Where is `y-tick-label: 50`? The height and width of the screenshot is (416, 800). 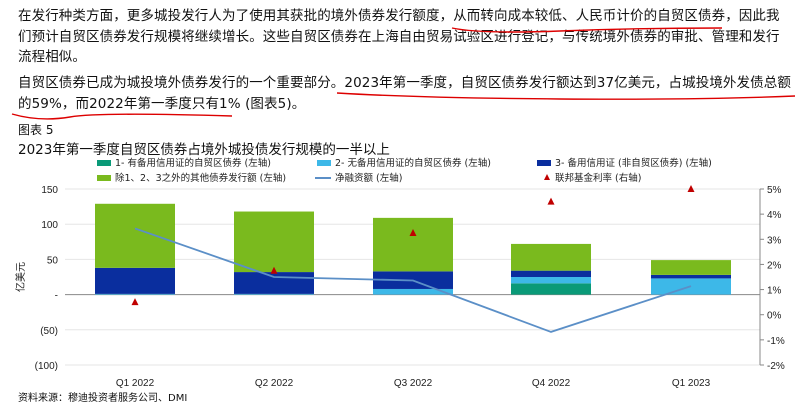
y-tick-label: 50 is located at coordinates (53, 260).